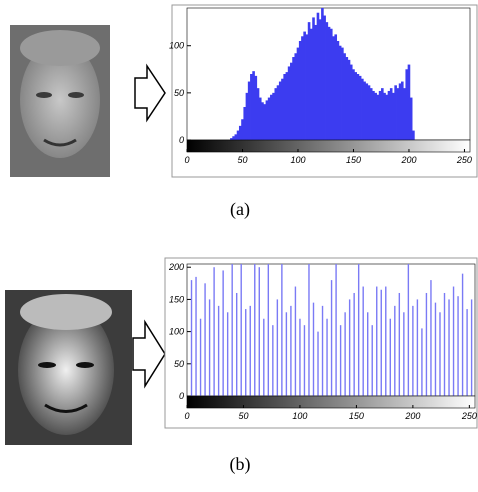  Describe the element at coordinates (297, 160) in the screenshot. I see `x-tick-label: 100` at that location.